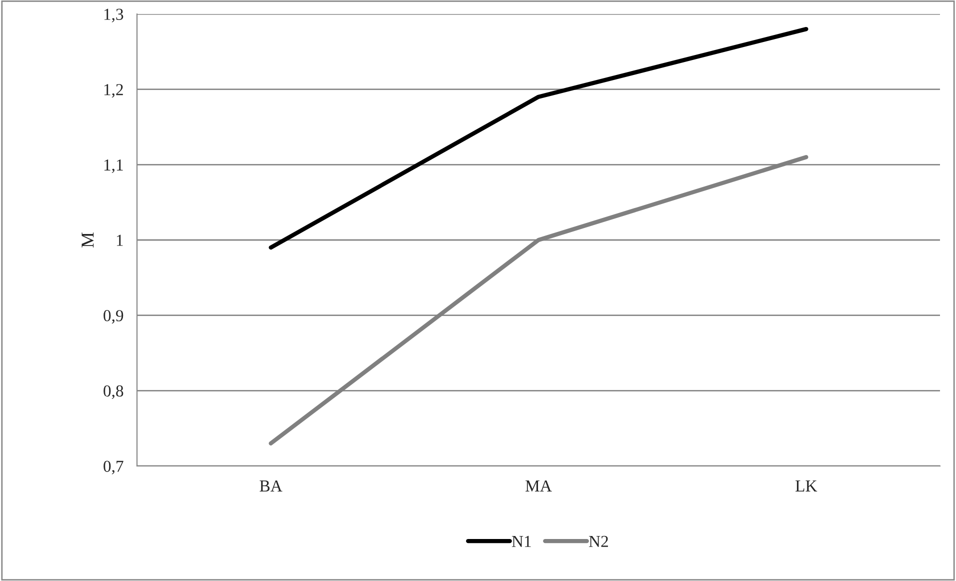 The image size is (956, 581). Describe the element at coordinates (539, 486) in the screenshot. I see `x-tick-label: MA` at that location.